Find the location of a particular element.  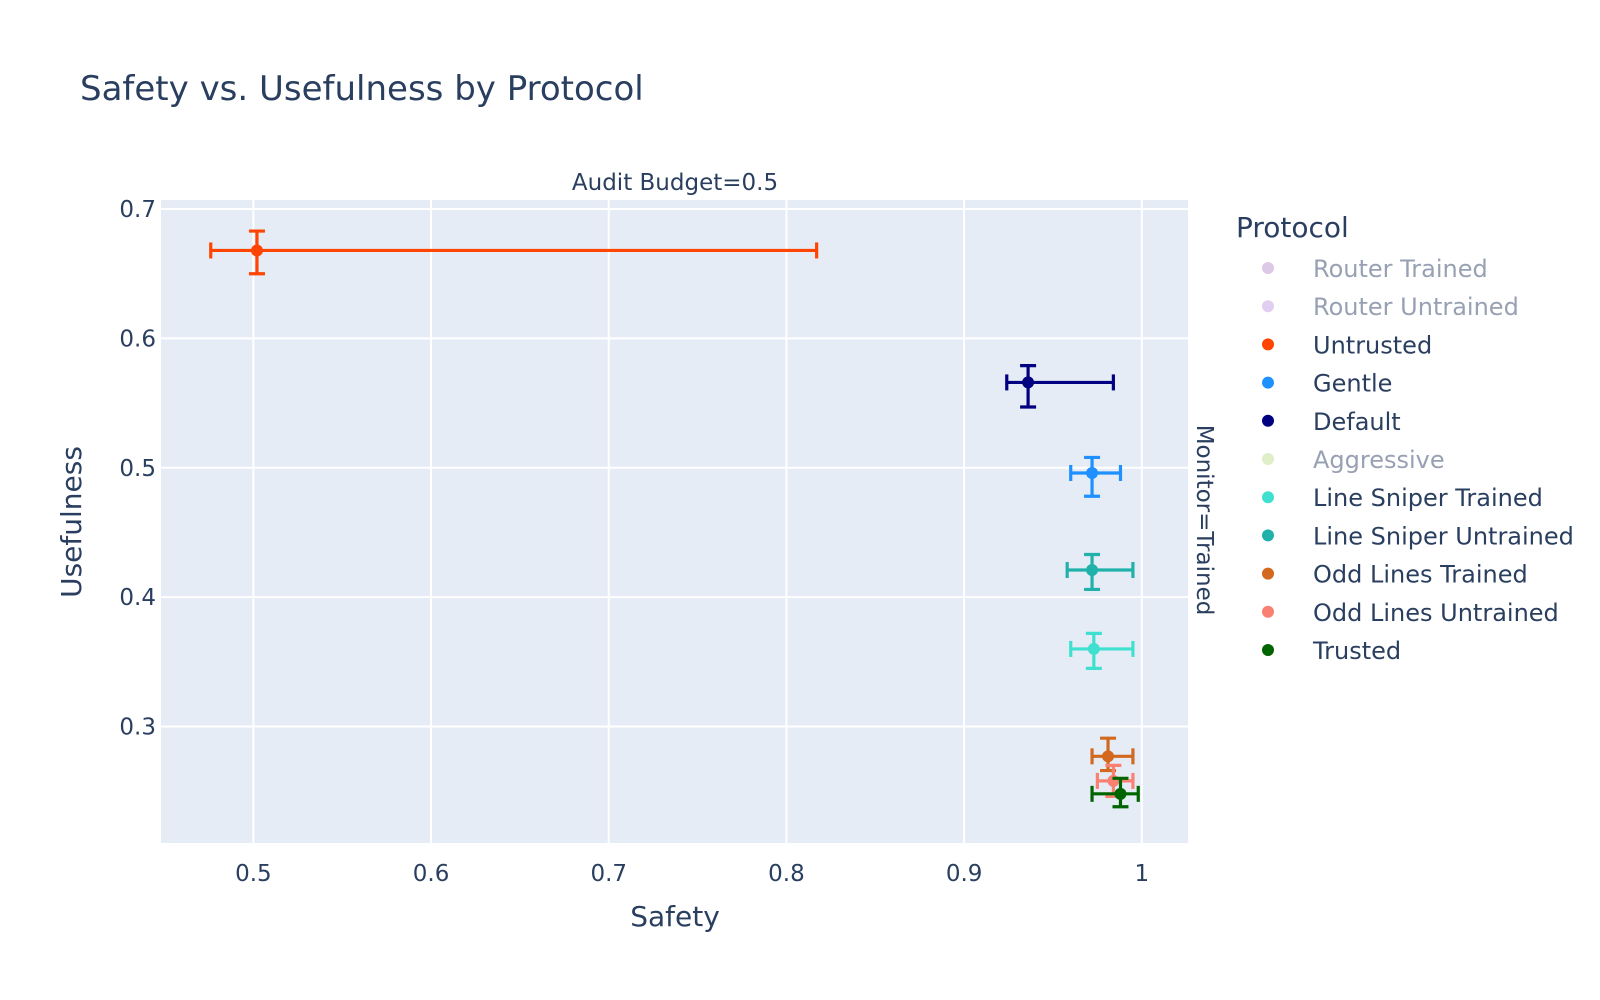

y-tick-label: 0.5 is located at coordinates (137, 469).